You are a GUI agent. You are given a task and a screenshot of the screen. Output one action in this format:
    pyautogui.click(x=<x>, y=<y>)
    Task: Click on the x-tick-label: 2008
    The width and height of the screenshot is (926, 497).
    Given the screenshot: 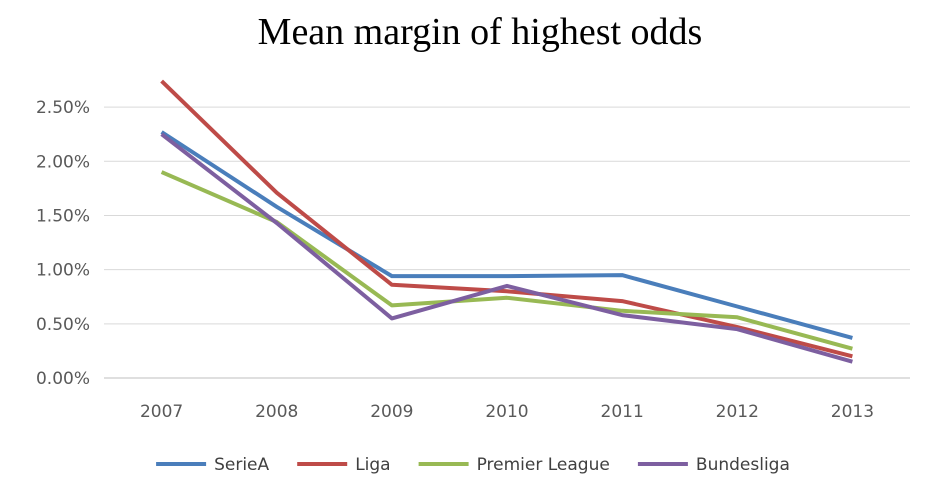 What is the action you would take?
    pyautogui.click(x=276, y=412)
    